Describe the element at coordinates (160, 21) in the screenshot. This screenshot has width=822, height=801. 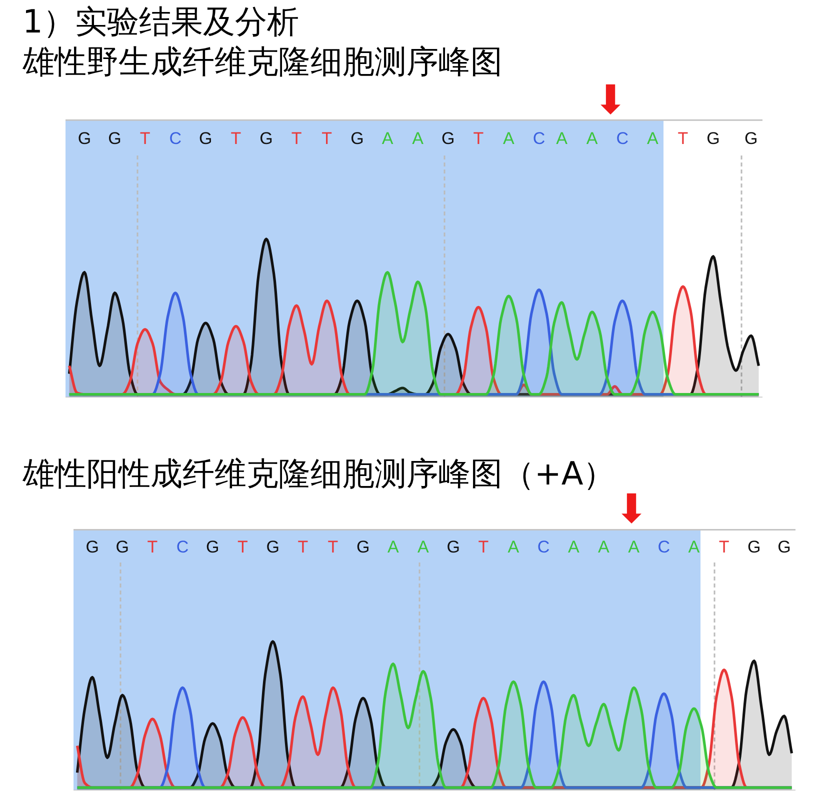
I see `chart-title: 1）实验结果及分析` at that location.